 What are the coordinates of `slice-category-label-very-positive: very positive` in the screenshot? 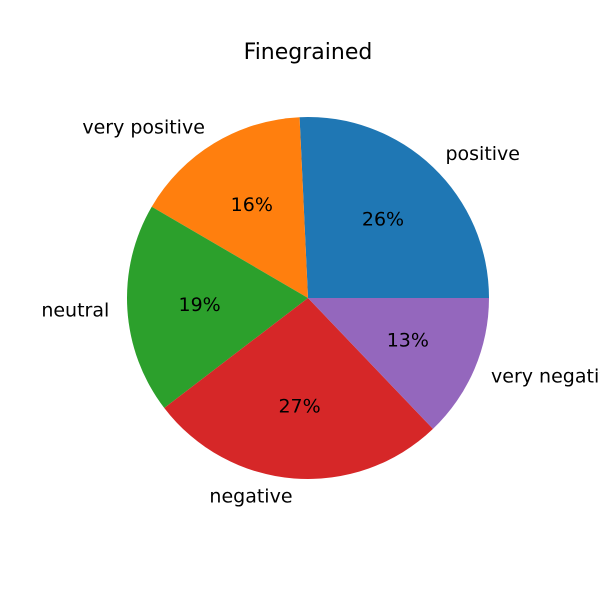 It's located at (143, 128).